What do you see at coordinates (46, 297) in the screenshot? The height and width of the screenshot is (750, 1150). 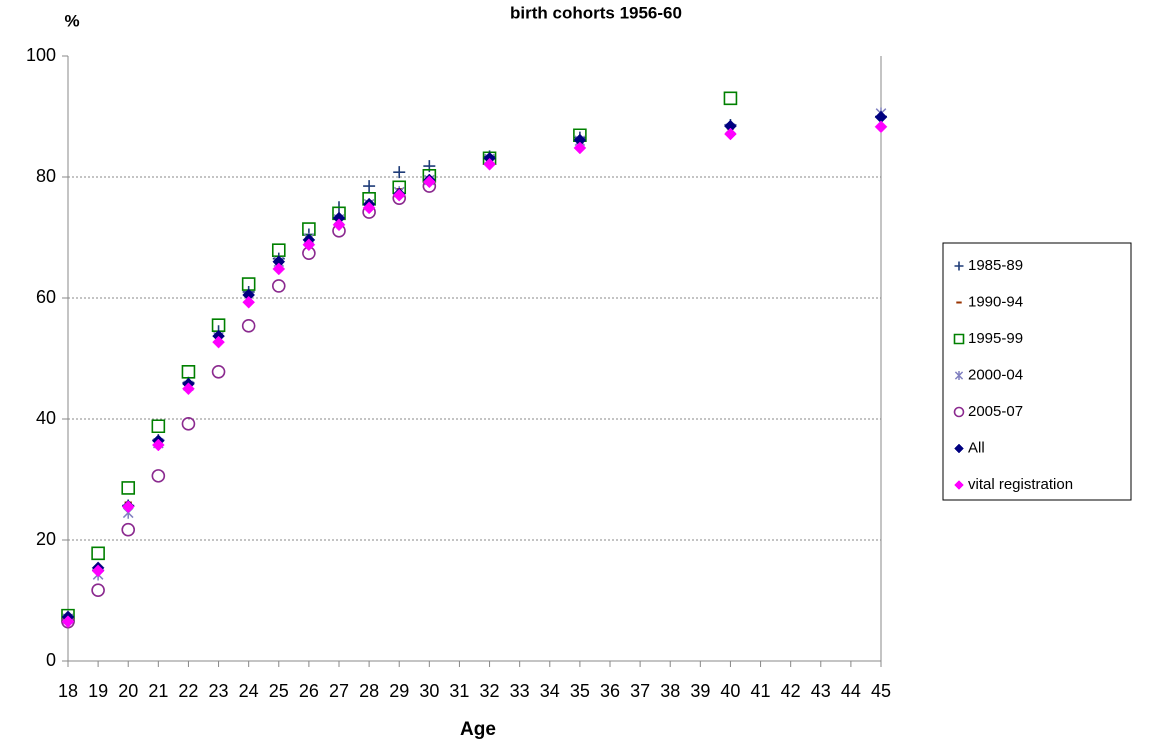 I see `y-tick-label: 60` at bounding box center [46, 297].